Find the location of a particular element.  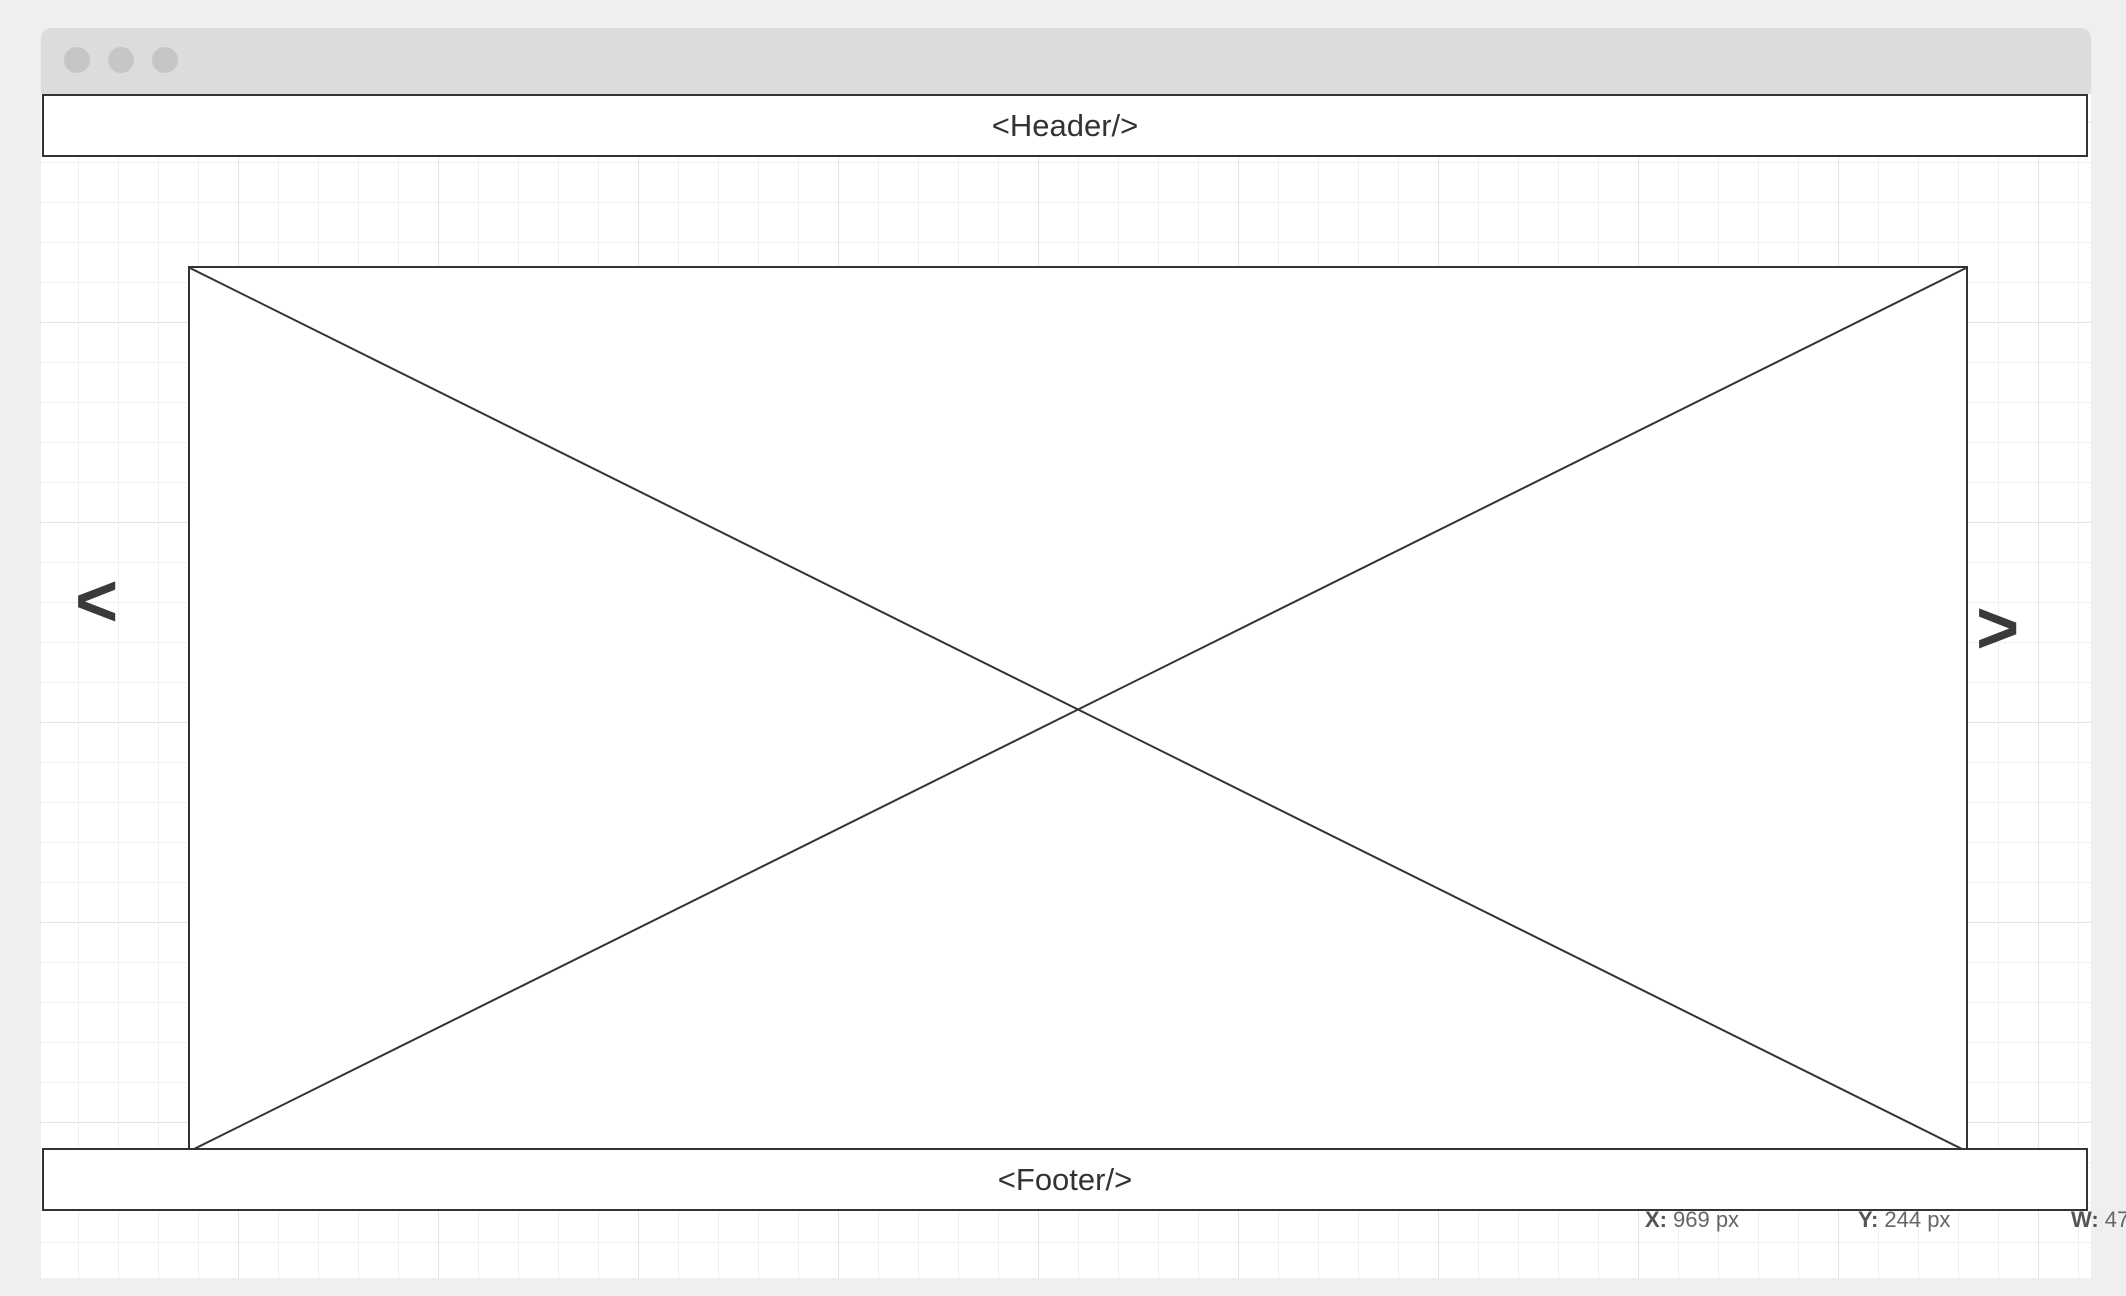

footer-label: <Footer/> is located at coordinates (1065, 1179).